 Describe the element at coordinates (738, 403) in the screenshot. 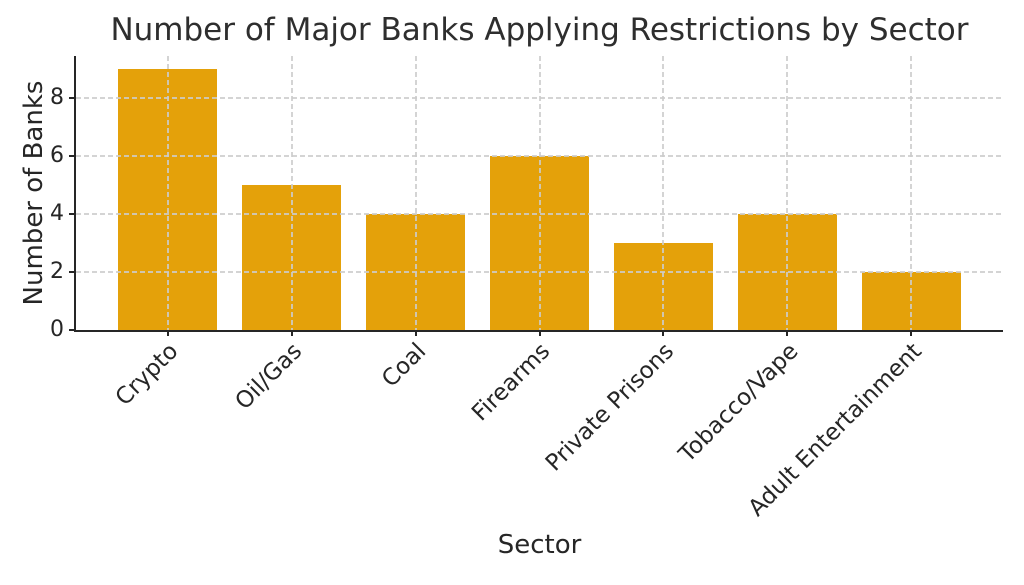

I see `x-tick-label: Tobacco/Vape` at that location.